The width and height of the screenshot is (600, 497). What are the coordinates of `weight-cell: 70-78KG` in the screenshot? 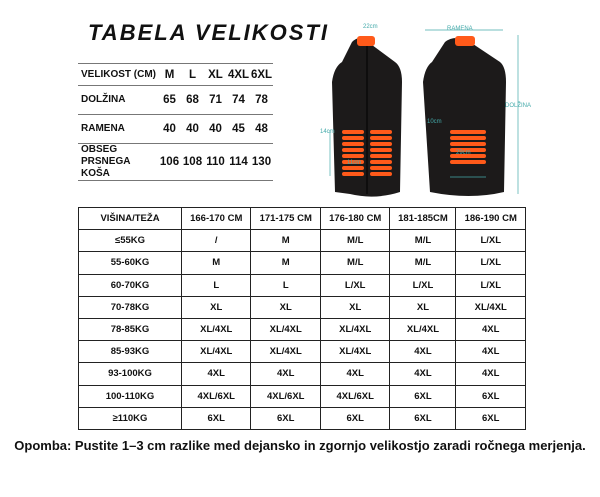 It's located at (130, 307).